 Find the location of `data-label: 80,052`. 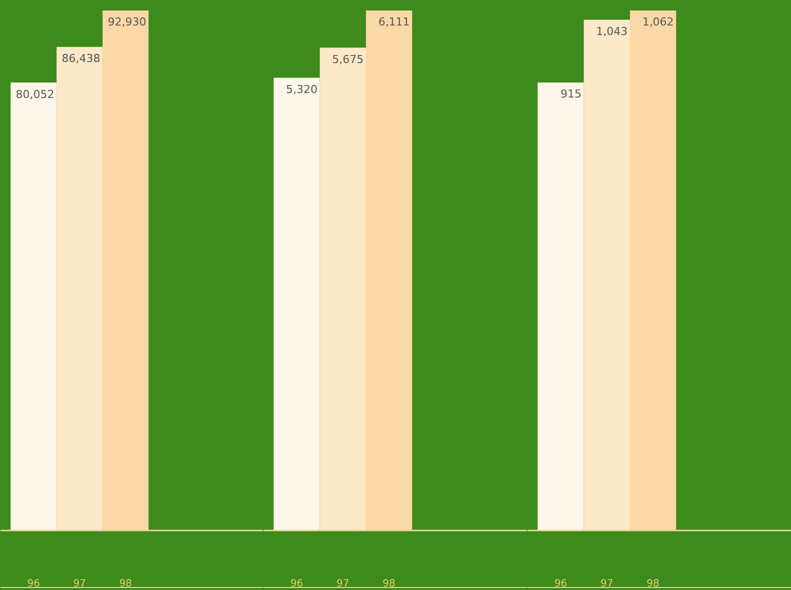

data-label: 80,052 is located at coordinates (35, 94).